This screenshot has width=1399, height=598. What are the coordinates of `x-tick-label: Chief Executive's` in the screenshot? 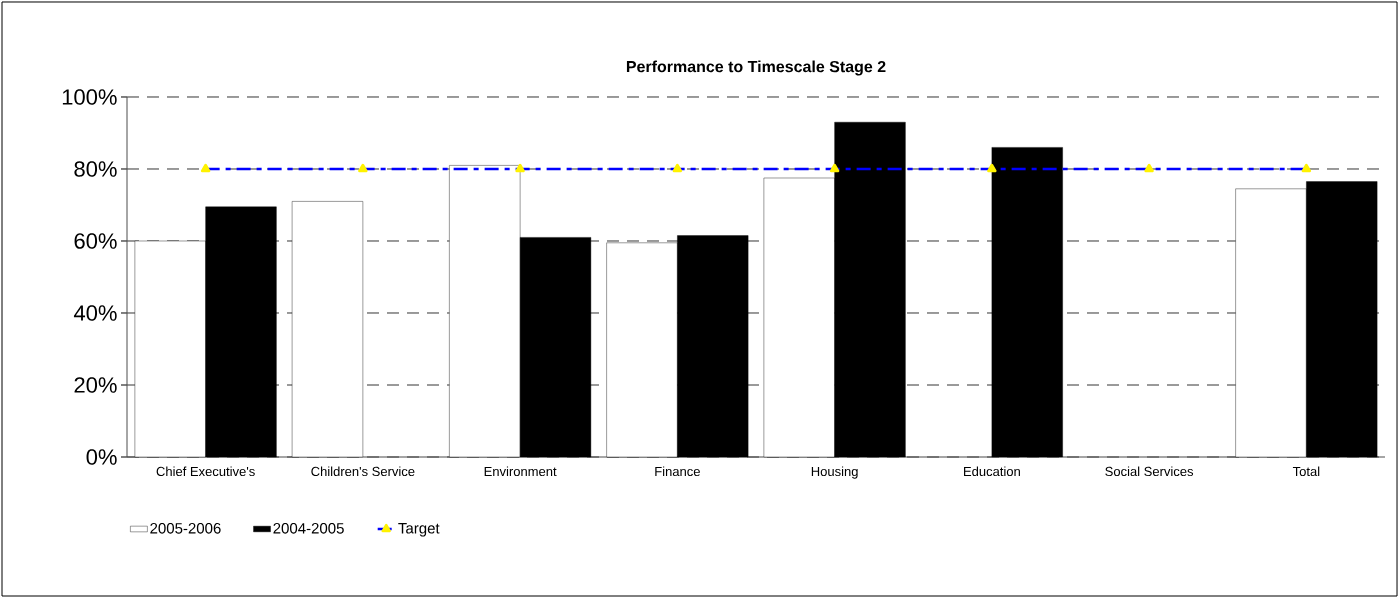 It's located at (205, 471).